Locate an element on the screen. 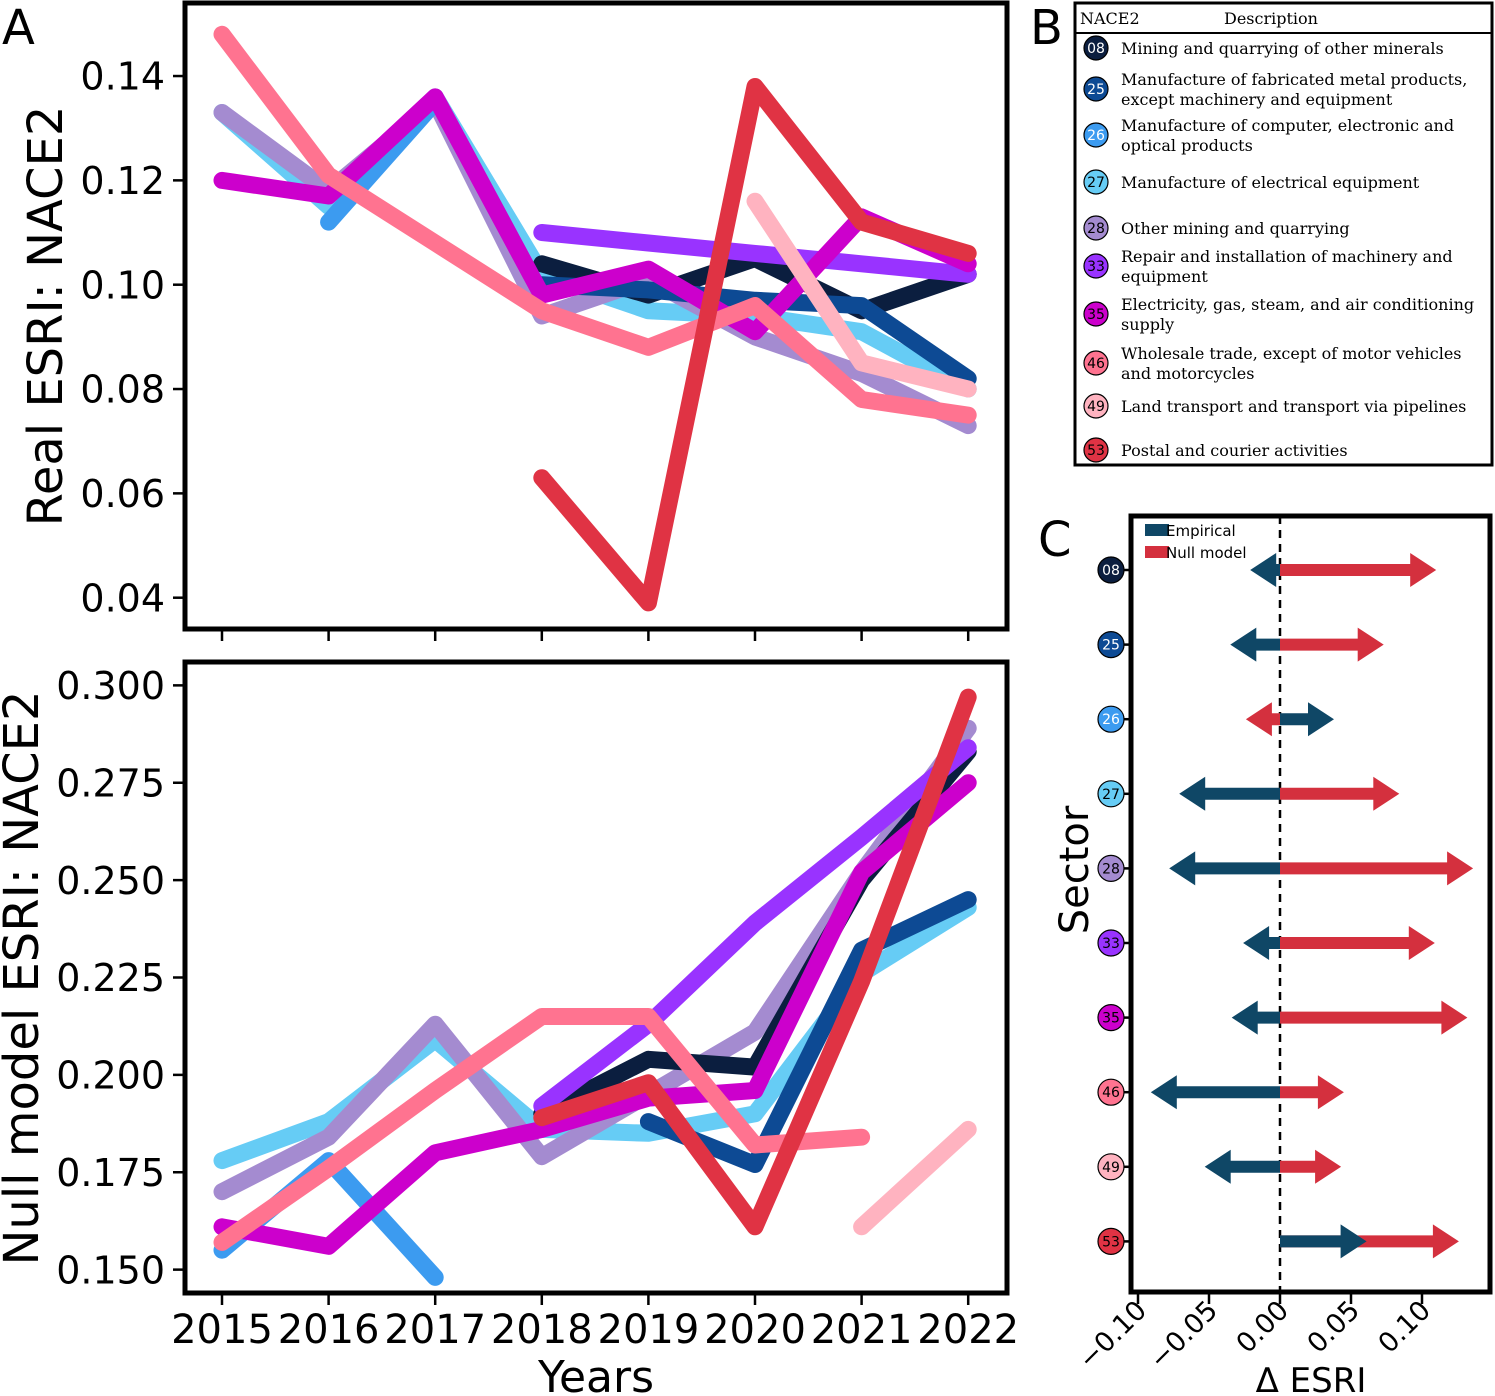 The image size is (1495, 1396). y-tick-label: 0.06 is located at coordinates (122, 494).